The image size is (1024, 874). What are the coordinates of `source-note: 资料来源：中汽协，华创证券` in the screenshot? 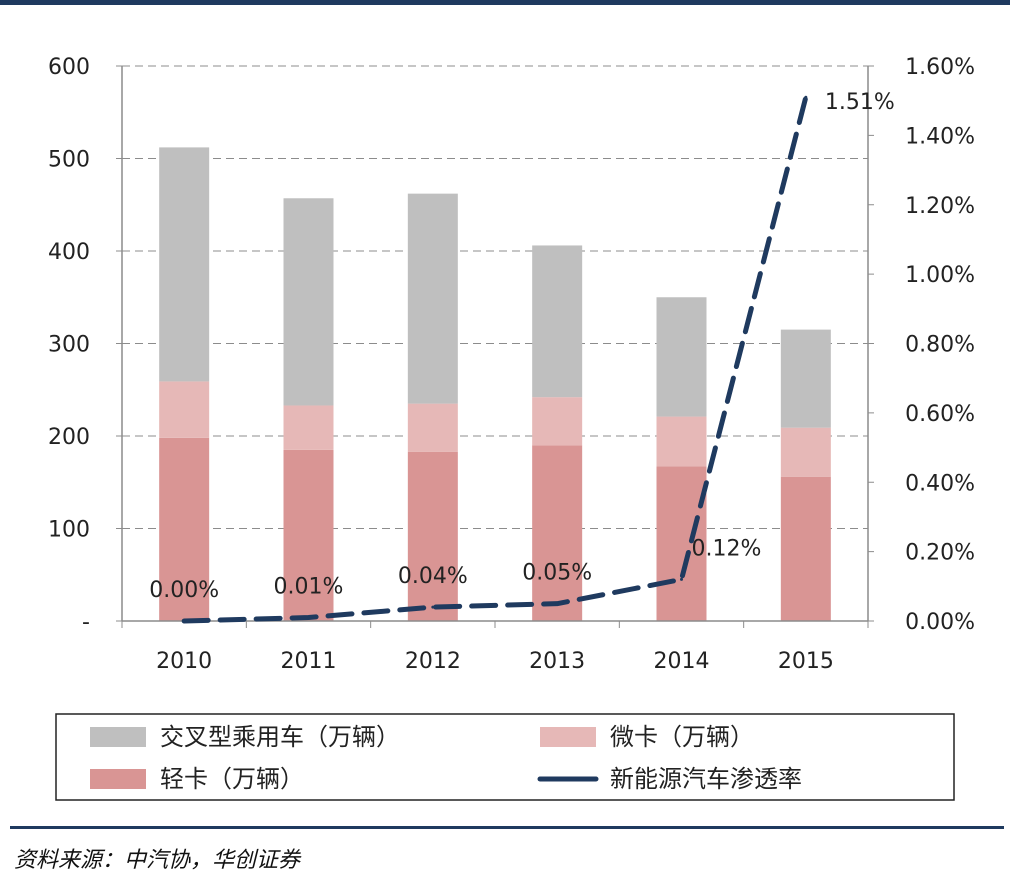 It's located at (157, 860).